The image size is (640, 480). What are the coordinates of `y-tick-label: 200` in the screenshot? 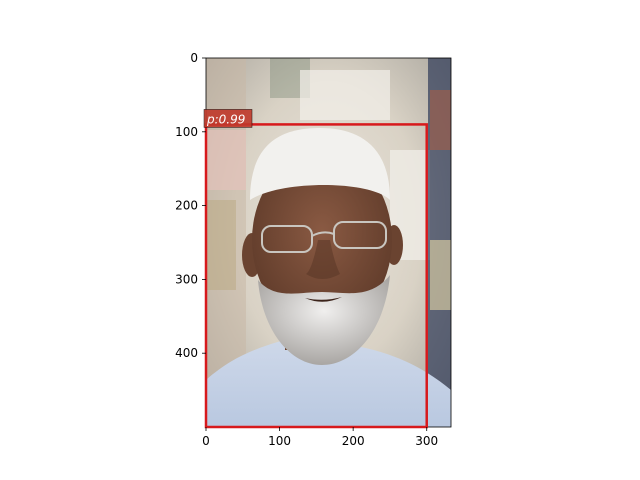 It's located at (186, 206).